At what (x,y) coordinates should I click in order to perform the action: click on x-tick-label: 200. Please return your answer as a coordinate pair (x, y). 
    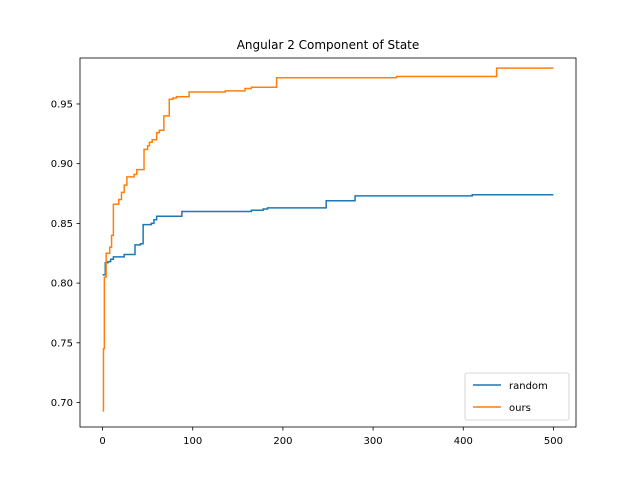
    Looking at the image, I should click on (282, 441).